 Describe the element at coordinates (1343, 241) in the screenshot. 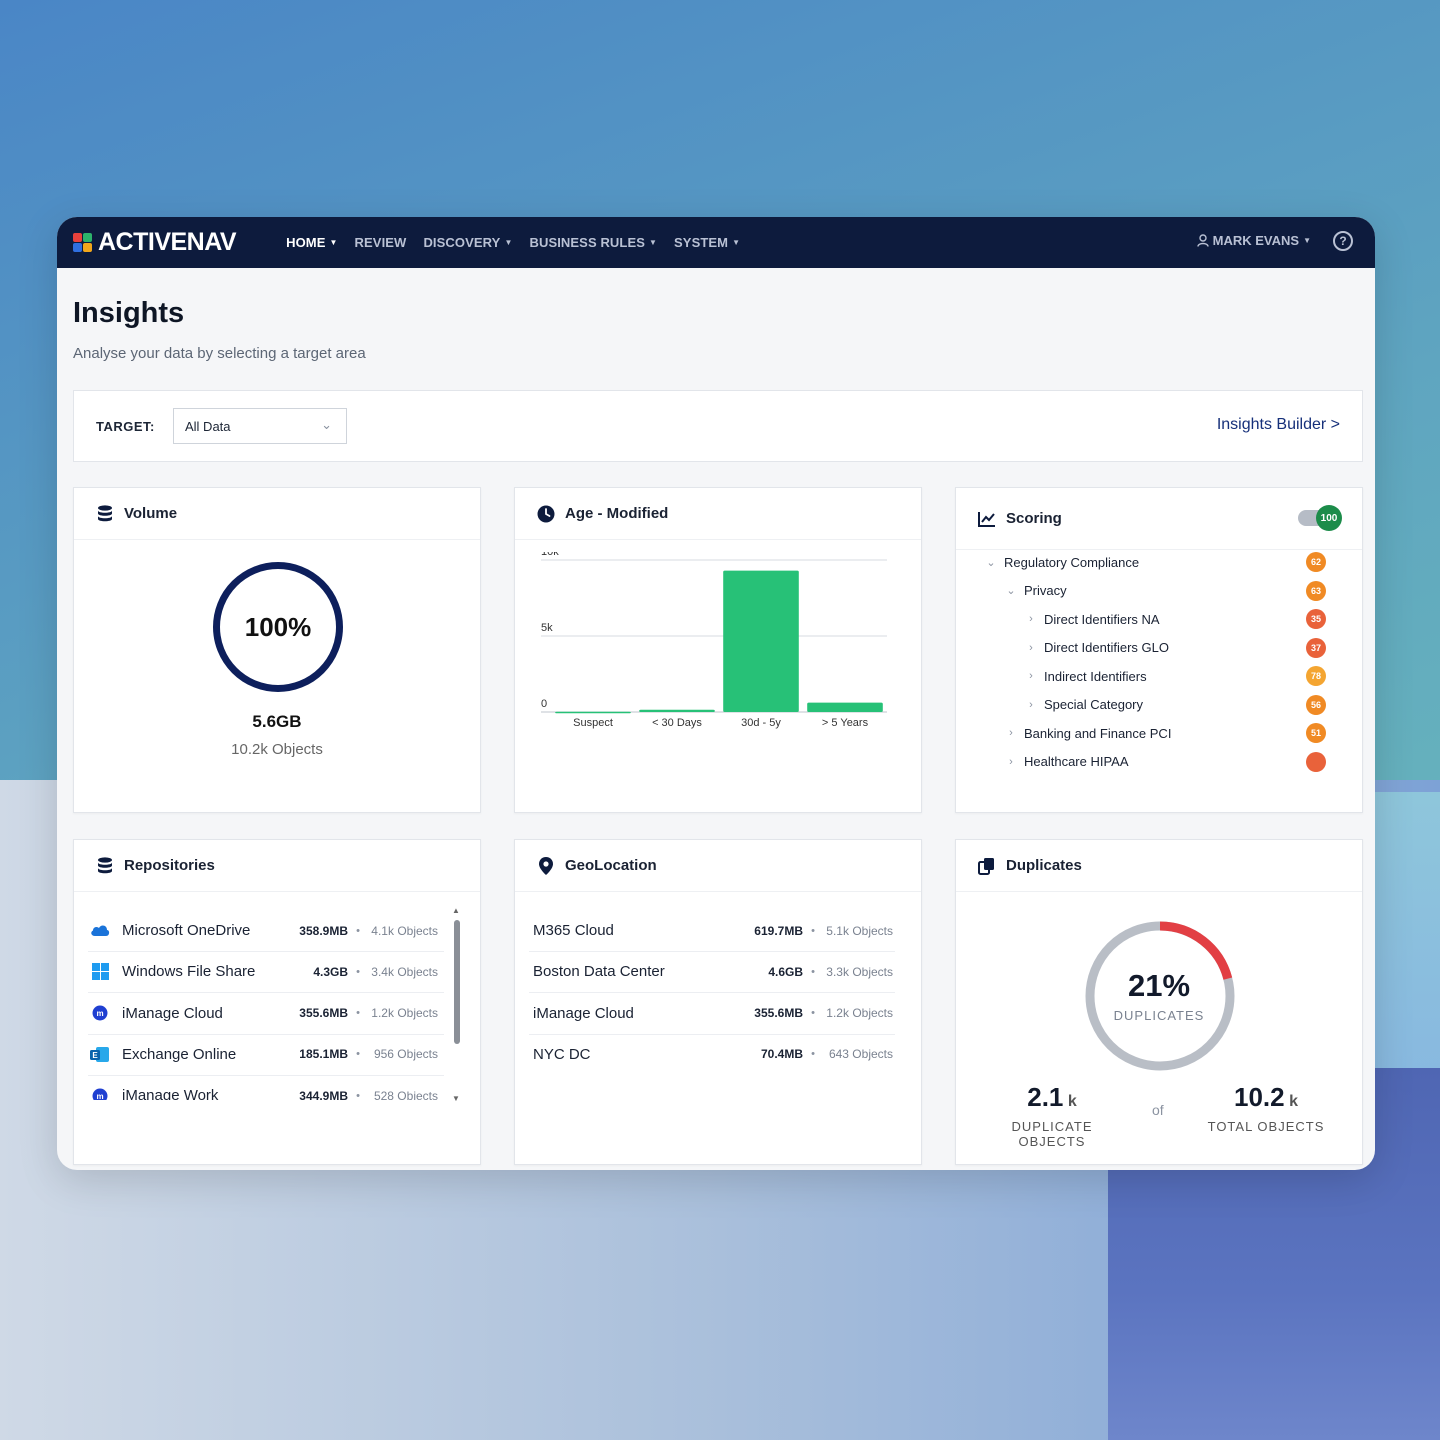

I see `question-circle-icon: ?` at that location.